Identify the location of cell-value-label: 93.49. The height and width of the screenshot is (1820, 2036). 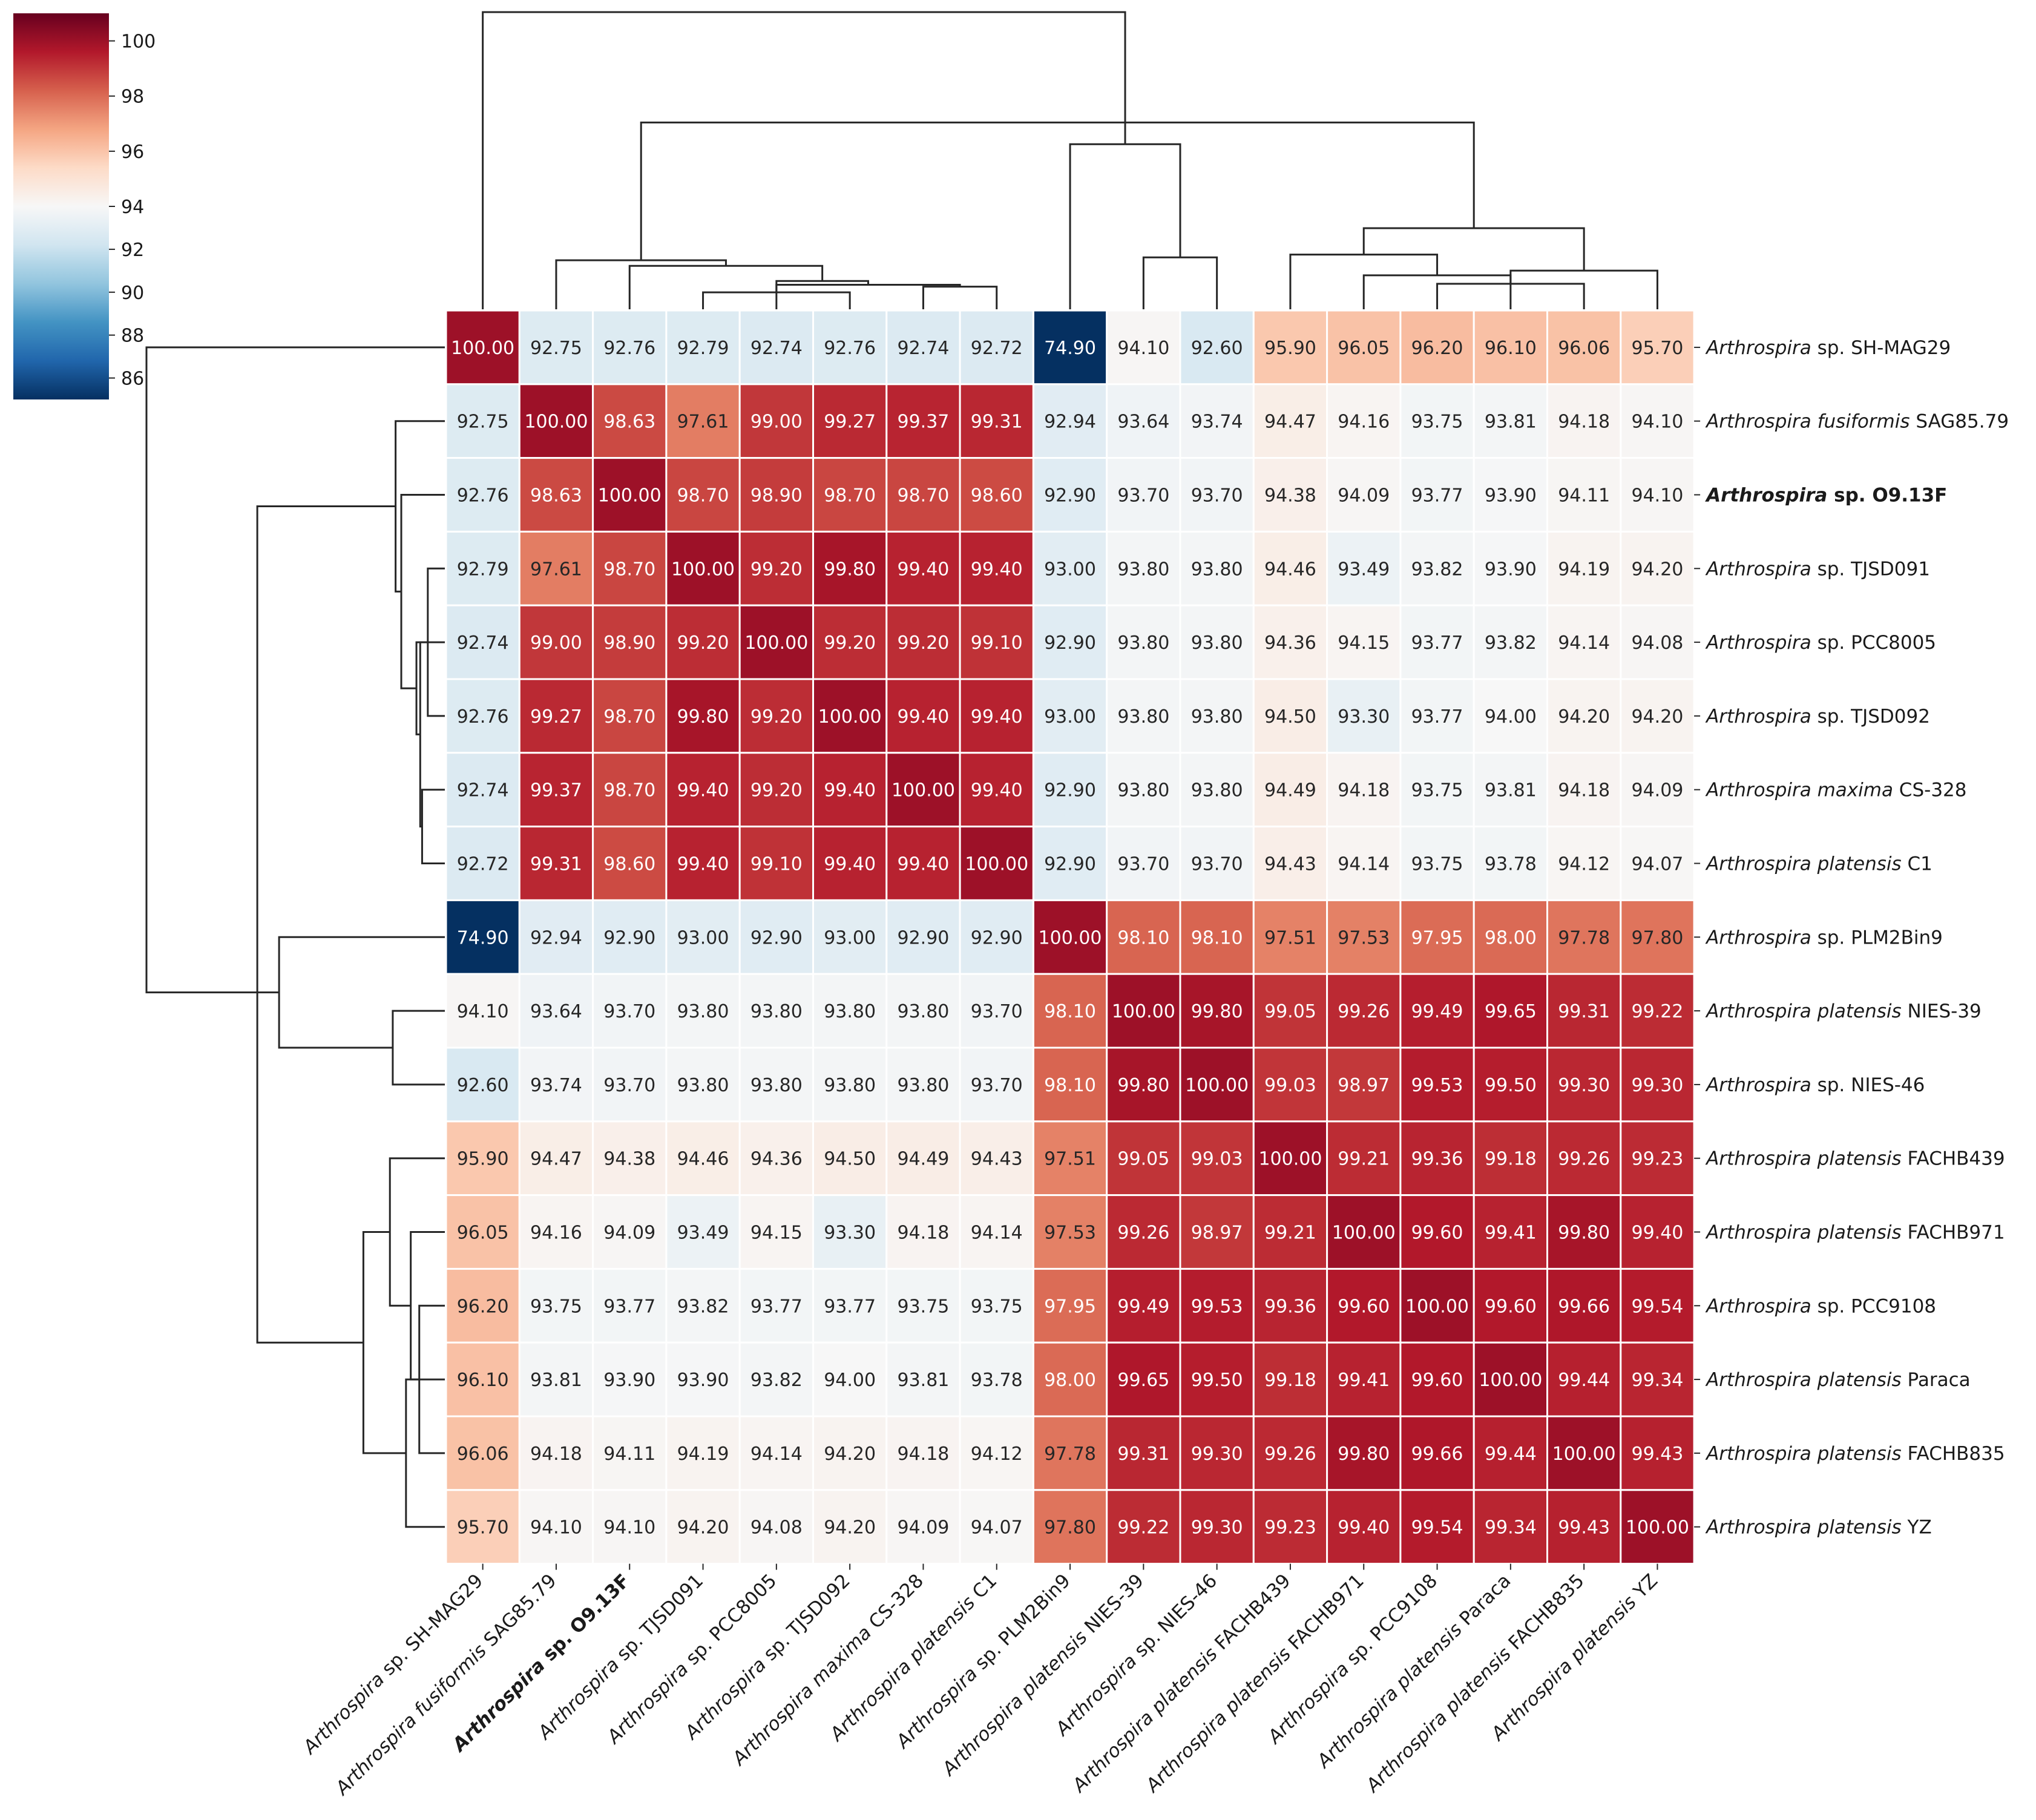
(703, 1233).